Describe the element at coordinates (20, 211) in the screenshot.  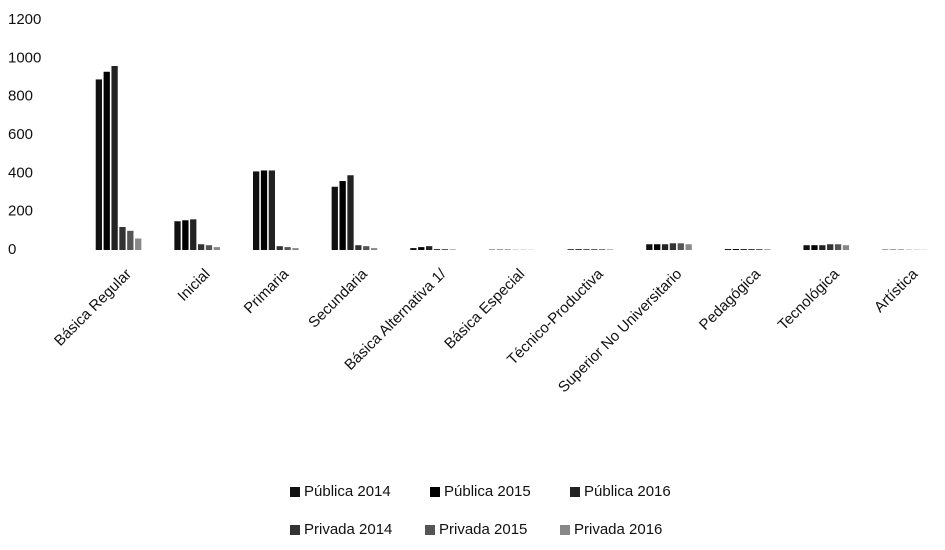
I see `y-tick-label: 200` at that location.